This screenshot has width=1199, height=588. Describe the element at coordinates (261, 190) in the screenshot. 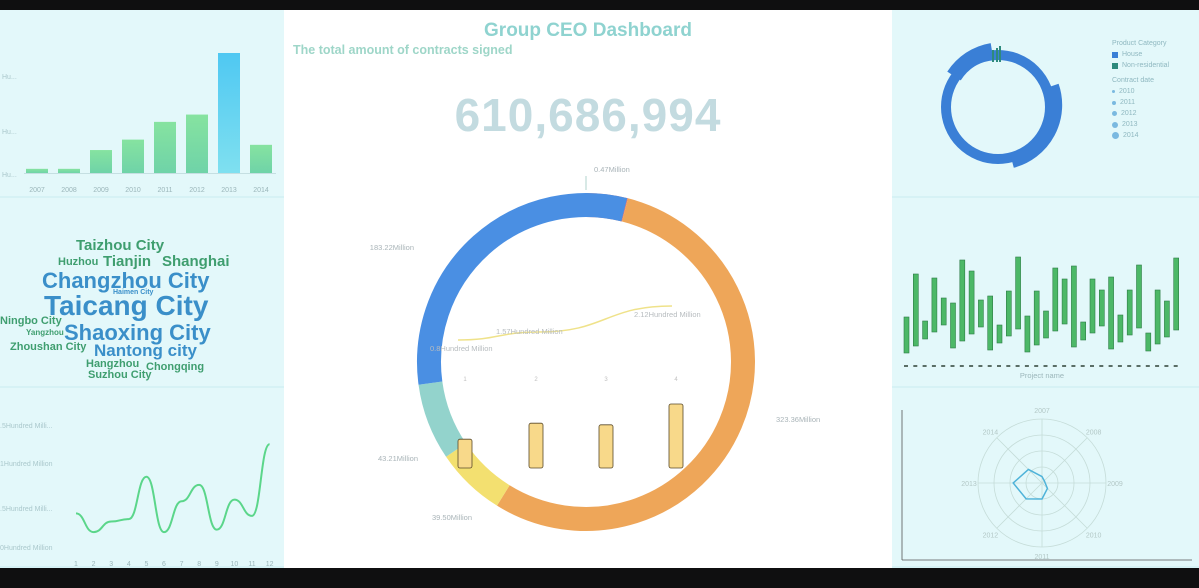

I see `x-tick-label: 2014` at that location.